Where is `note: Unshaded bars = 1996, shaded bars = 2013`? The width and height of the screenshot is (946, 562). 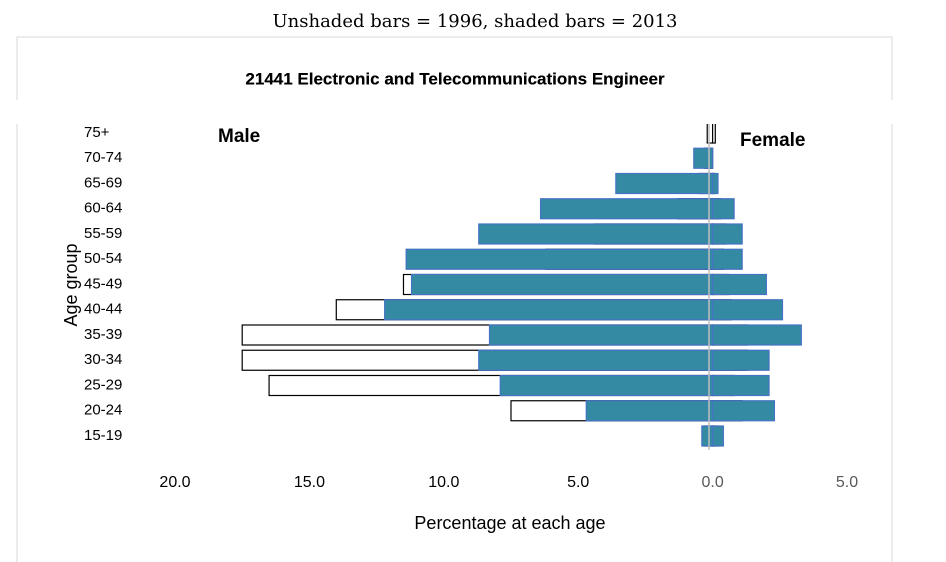 note: Unshaded bars = 1996, shaded bars = 2013 is located at coordinates (474, 21).